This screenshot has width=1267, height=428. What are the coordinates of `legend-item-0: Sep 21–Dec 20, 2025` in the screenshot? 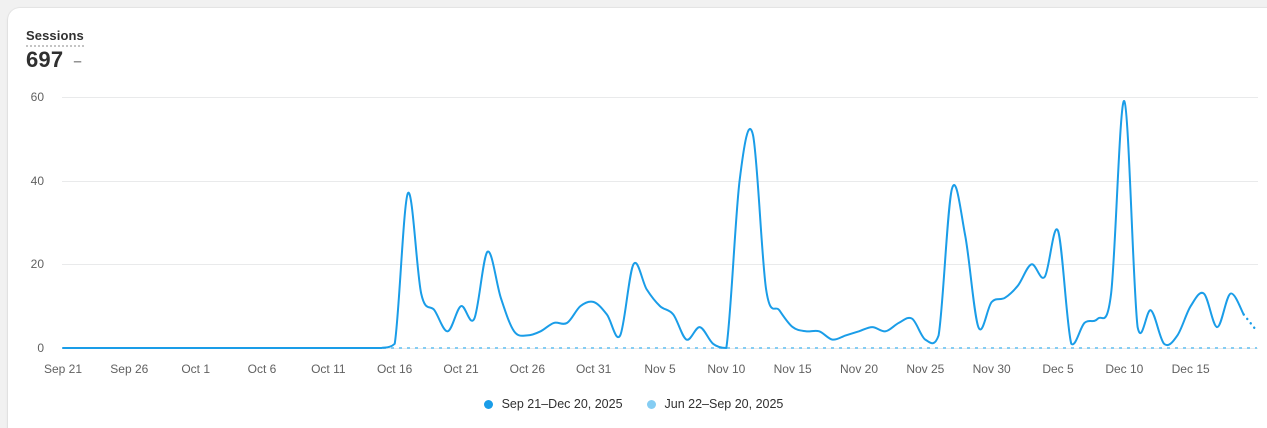 It's located at (553, 404).